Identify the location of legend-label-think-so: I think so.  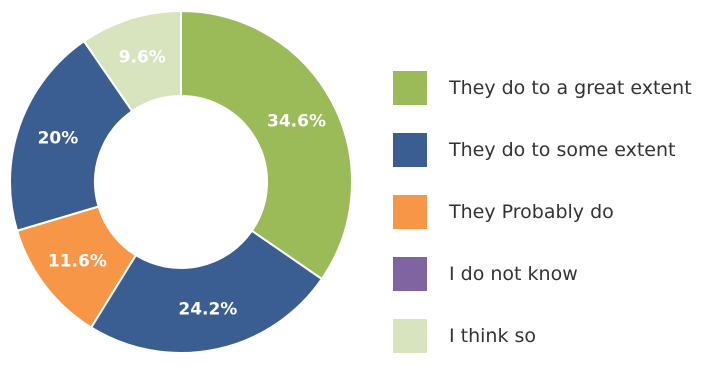
(493, 336).